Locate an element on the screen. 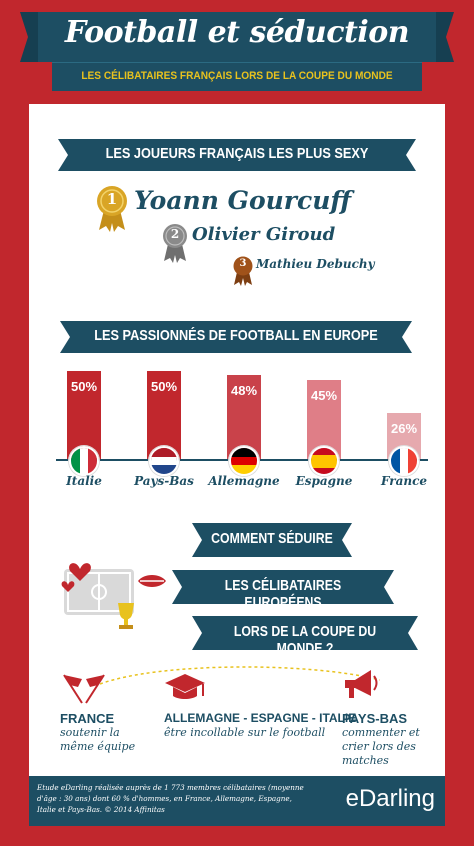  megaphone-icon is located at coordinates (361, 684).